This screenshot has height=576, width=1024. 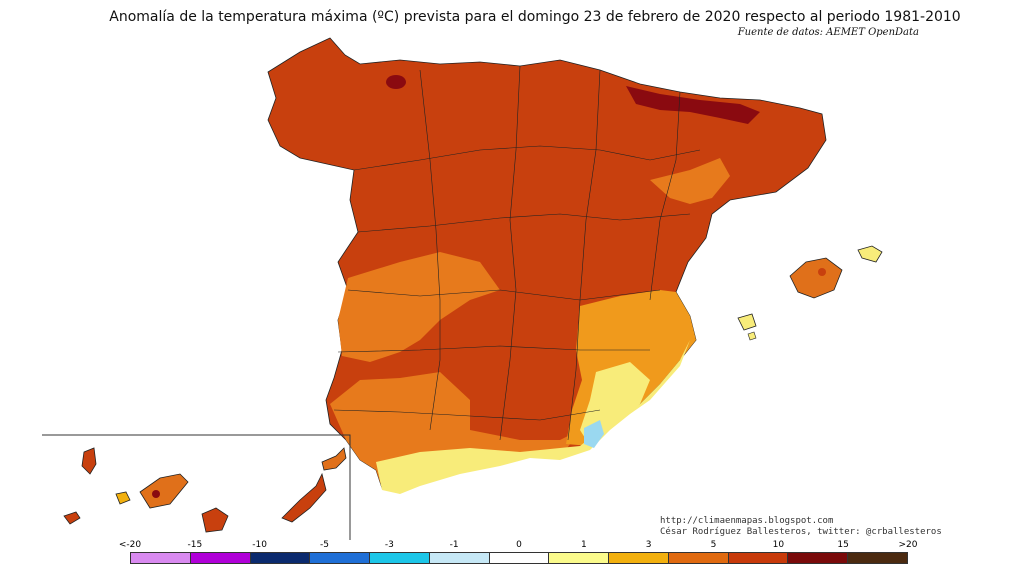 What do you see at coordinates (747, 521) in the screenshot?
I see `blog-url: http://climaenmapas.blogspot.com` at bounding box center [747, 521].